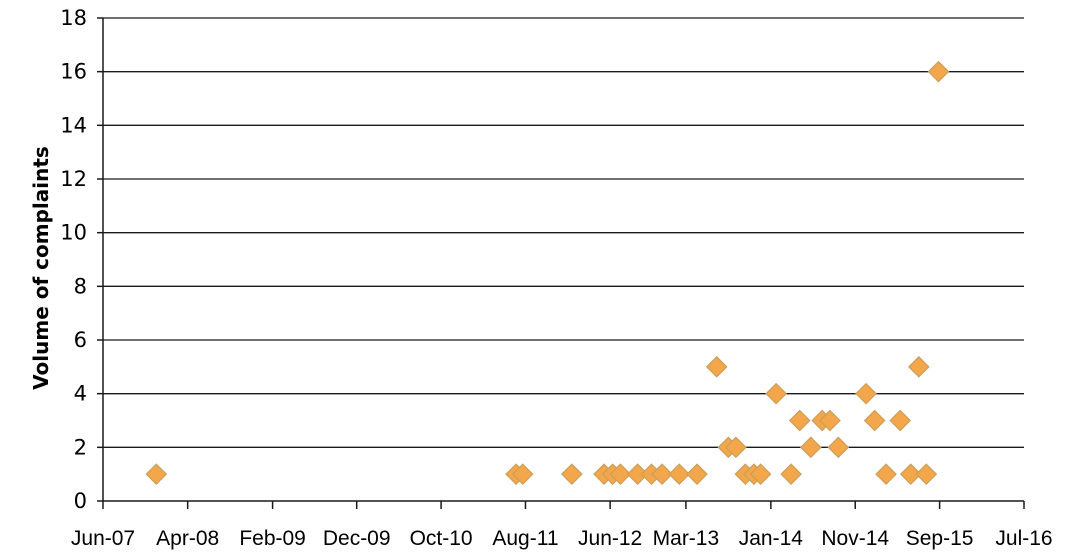 Image resolution: width=1068 pixels, height=556 pixels. What do you see at coordinates (80, 340) in the screenshot?
I see `y-tick-label: 6` at bounding box center [80, 340].